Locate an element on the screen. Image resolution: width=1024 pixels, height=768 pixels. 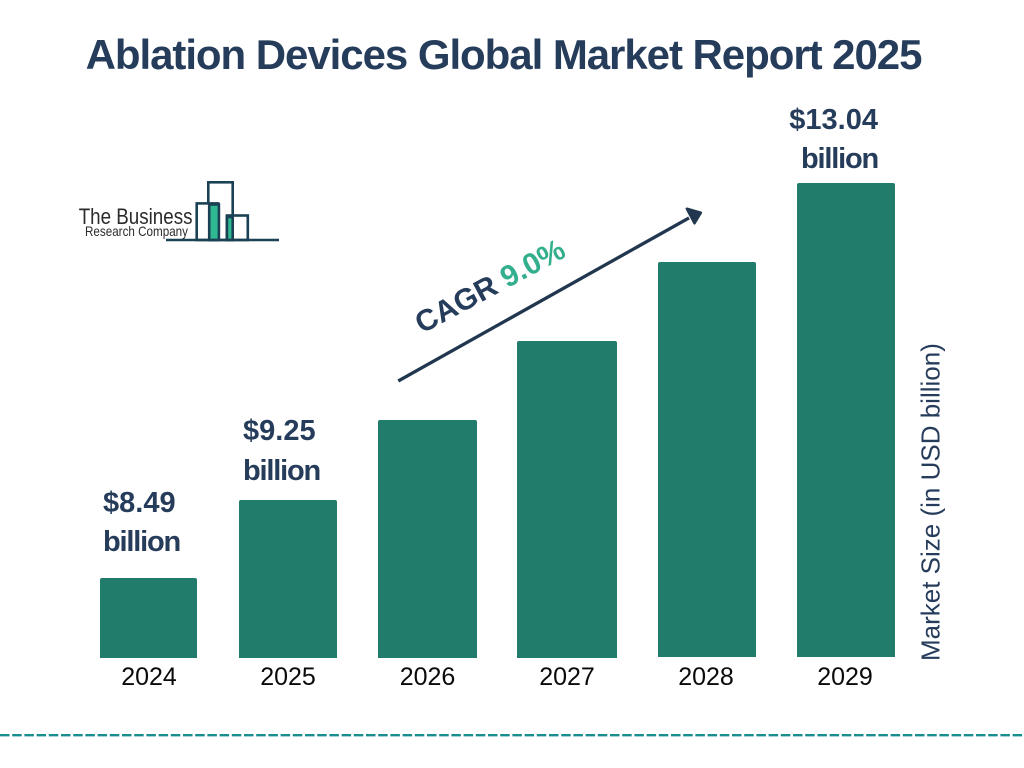
svg-text: CAGR 9.0% is located at coordinates (490, 286).